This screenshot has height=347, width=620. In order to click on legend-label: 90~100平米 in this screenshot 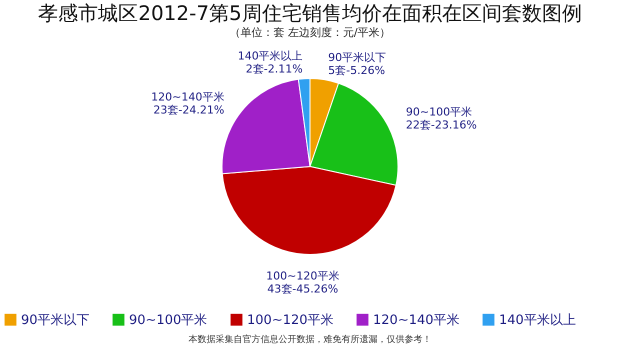, I will do `click(168, 320)`.